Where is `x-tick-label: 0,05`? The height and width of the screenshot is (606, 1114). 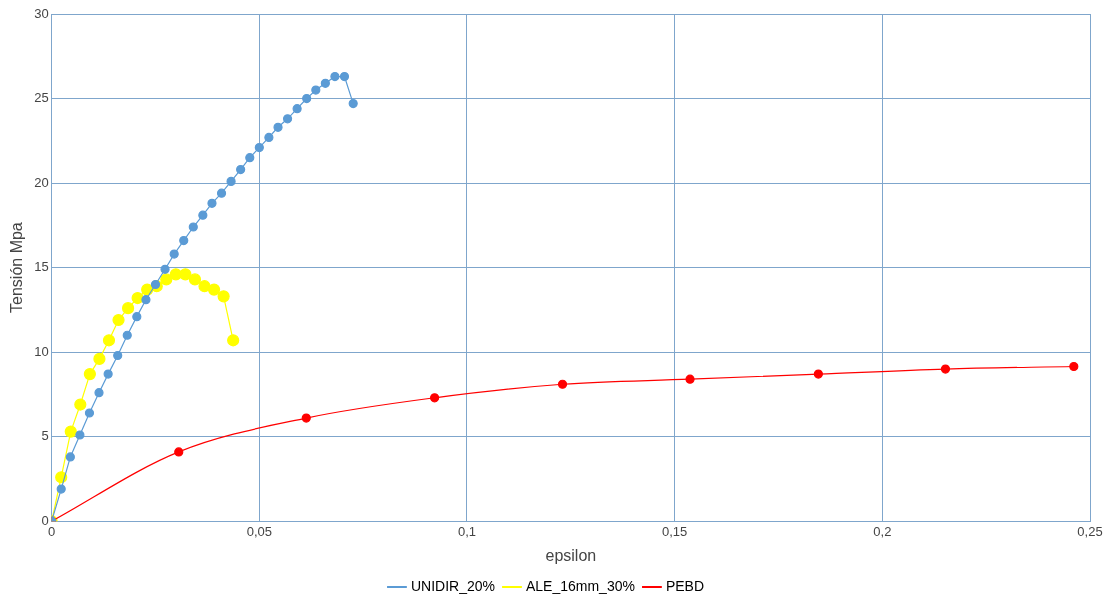
x-tick-label: 0,05 is located at coordinates (259, 531).